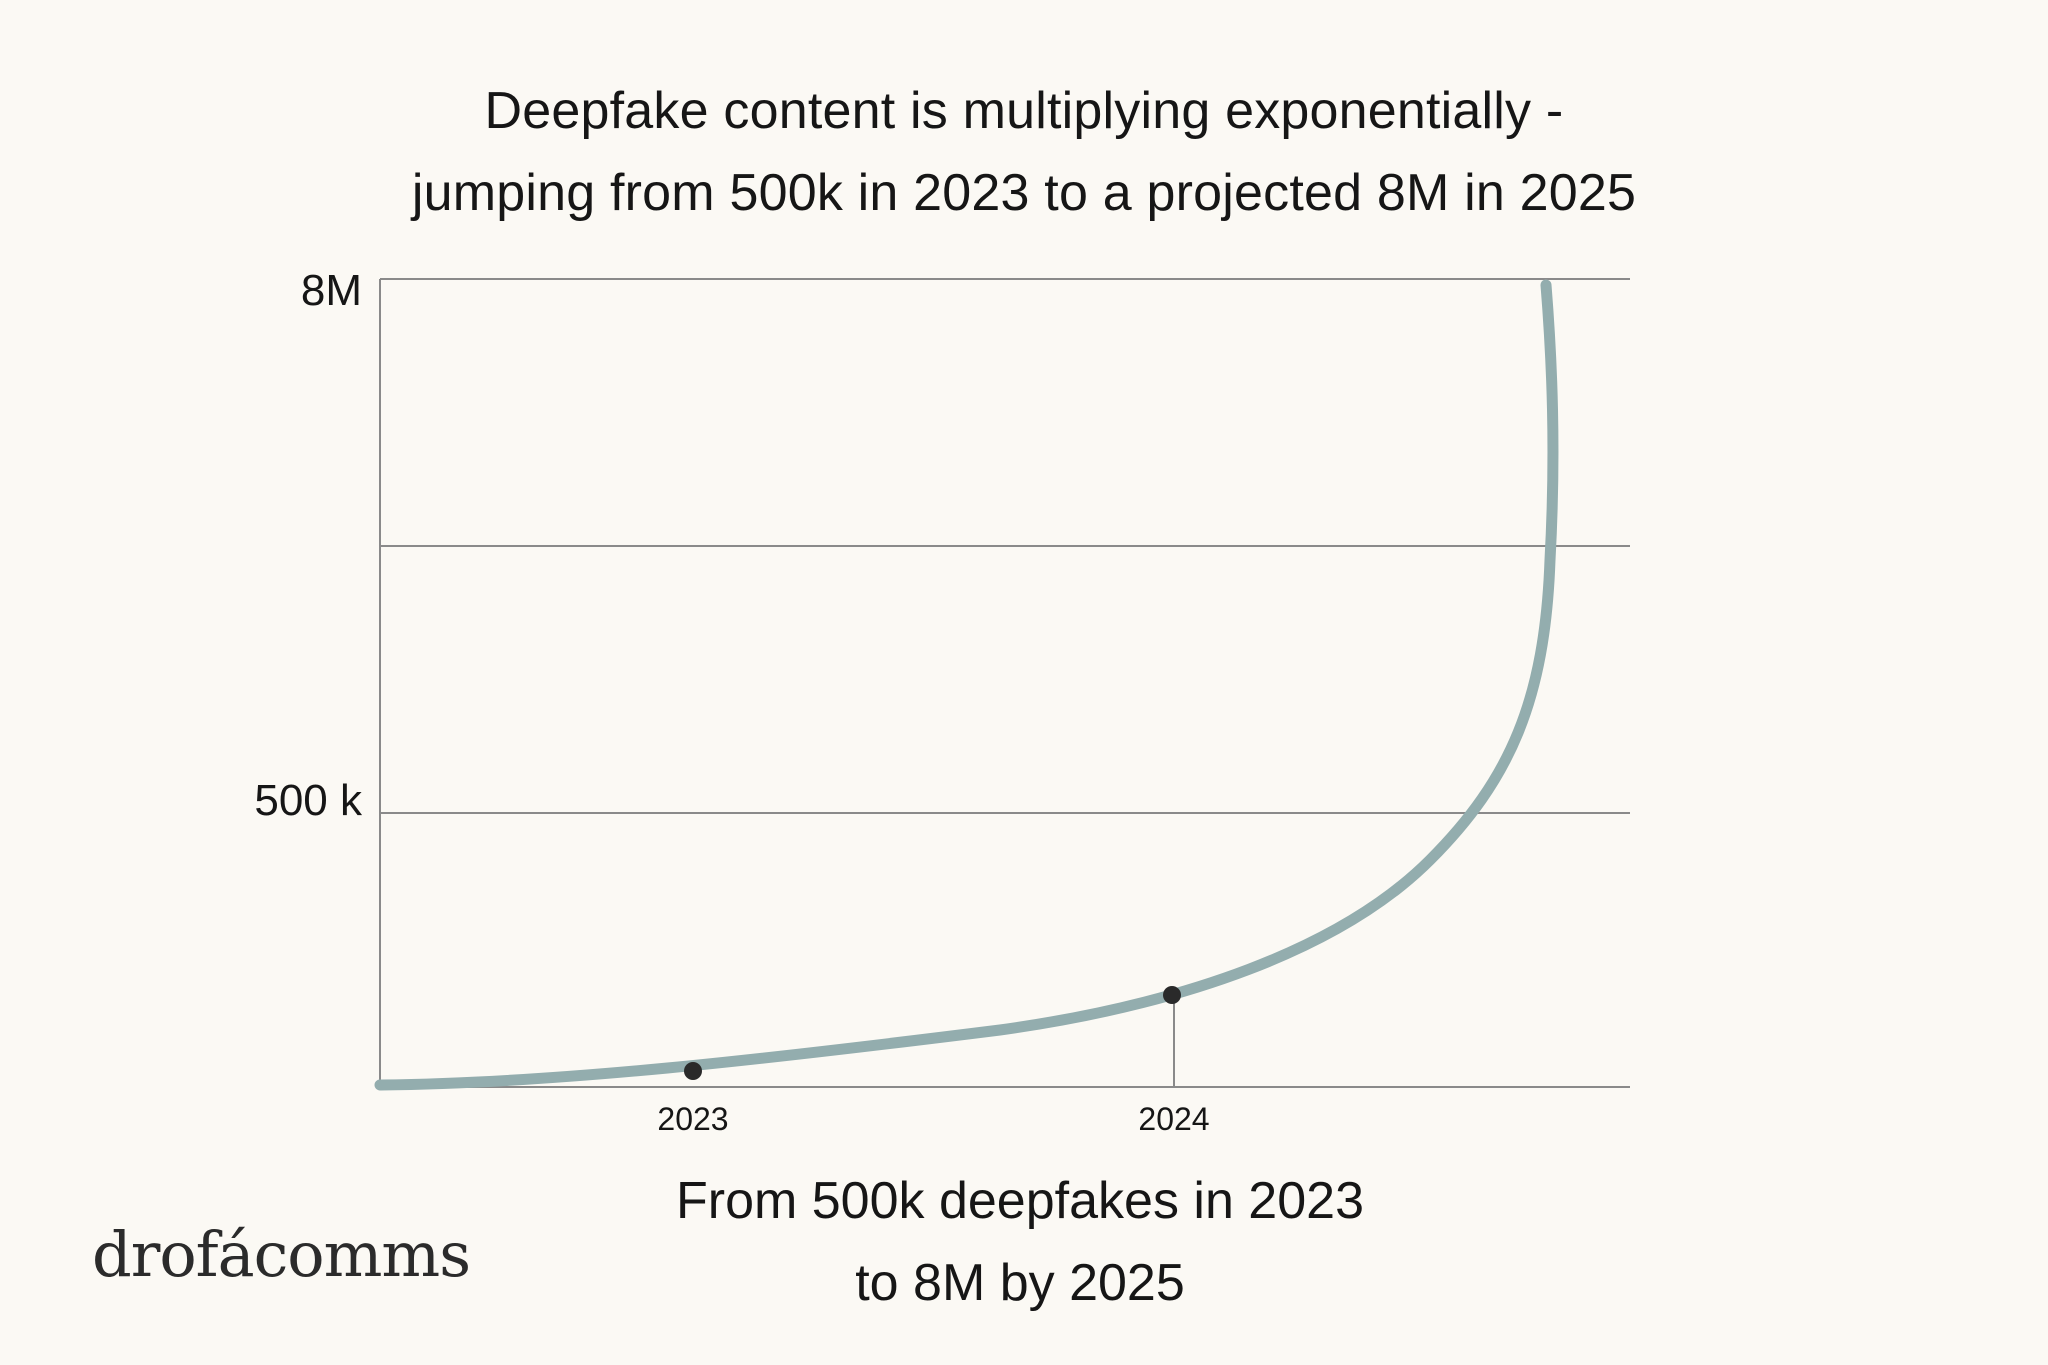 Image resolution: width=2048 pixels, height=1365 pixels. Describe the element at coordinates (331, 290) in the screenshot. I see `y-tick-label-8m: 8M` at that location.